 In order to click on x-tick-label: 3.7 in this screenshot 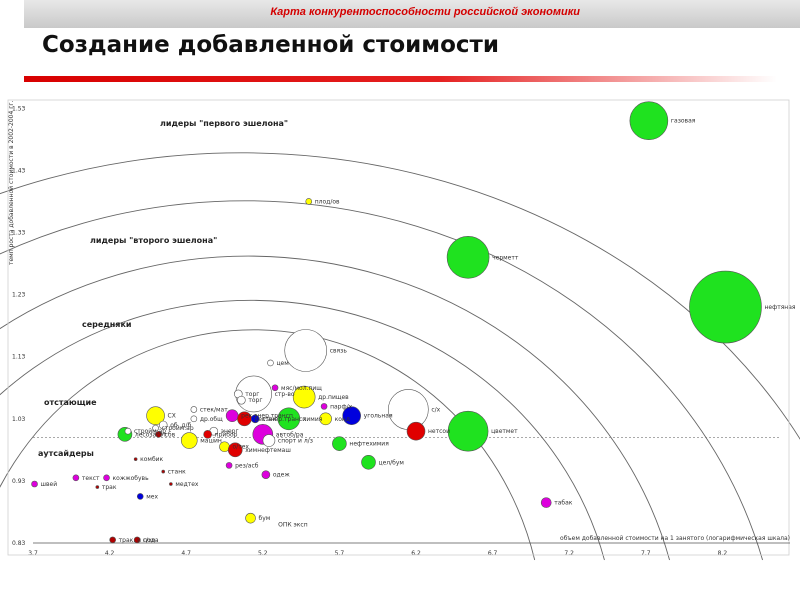, I will do `click(33, 553)`.